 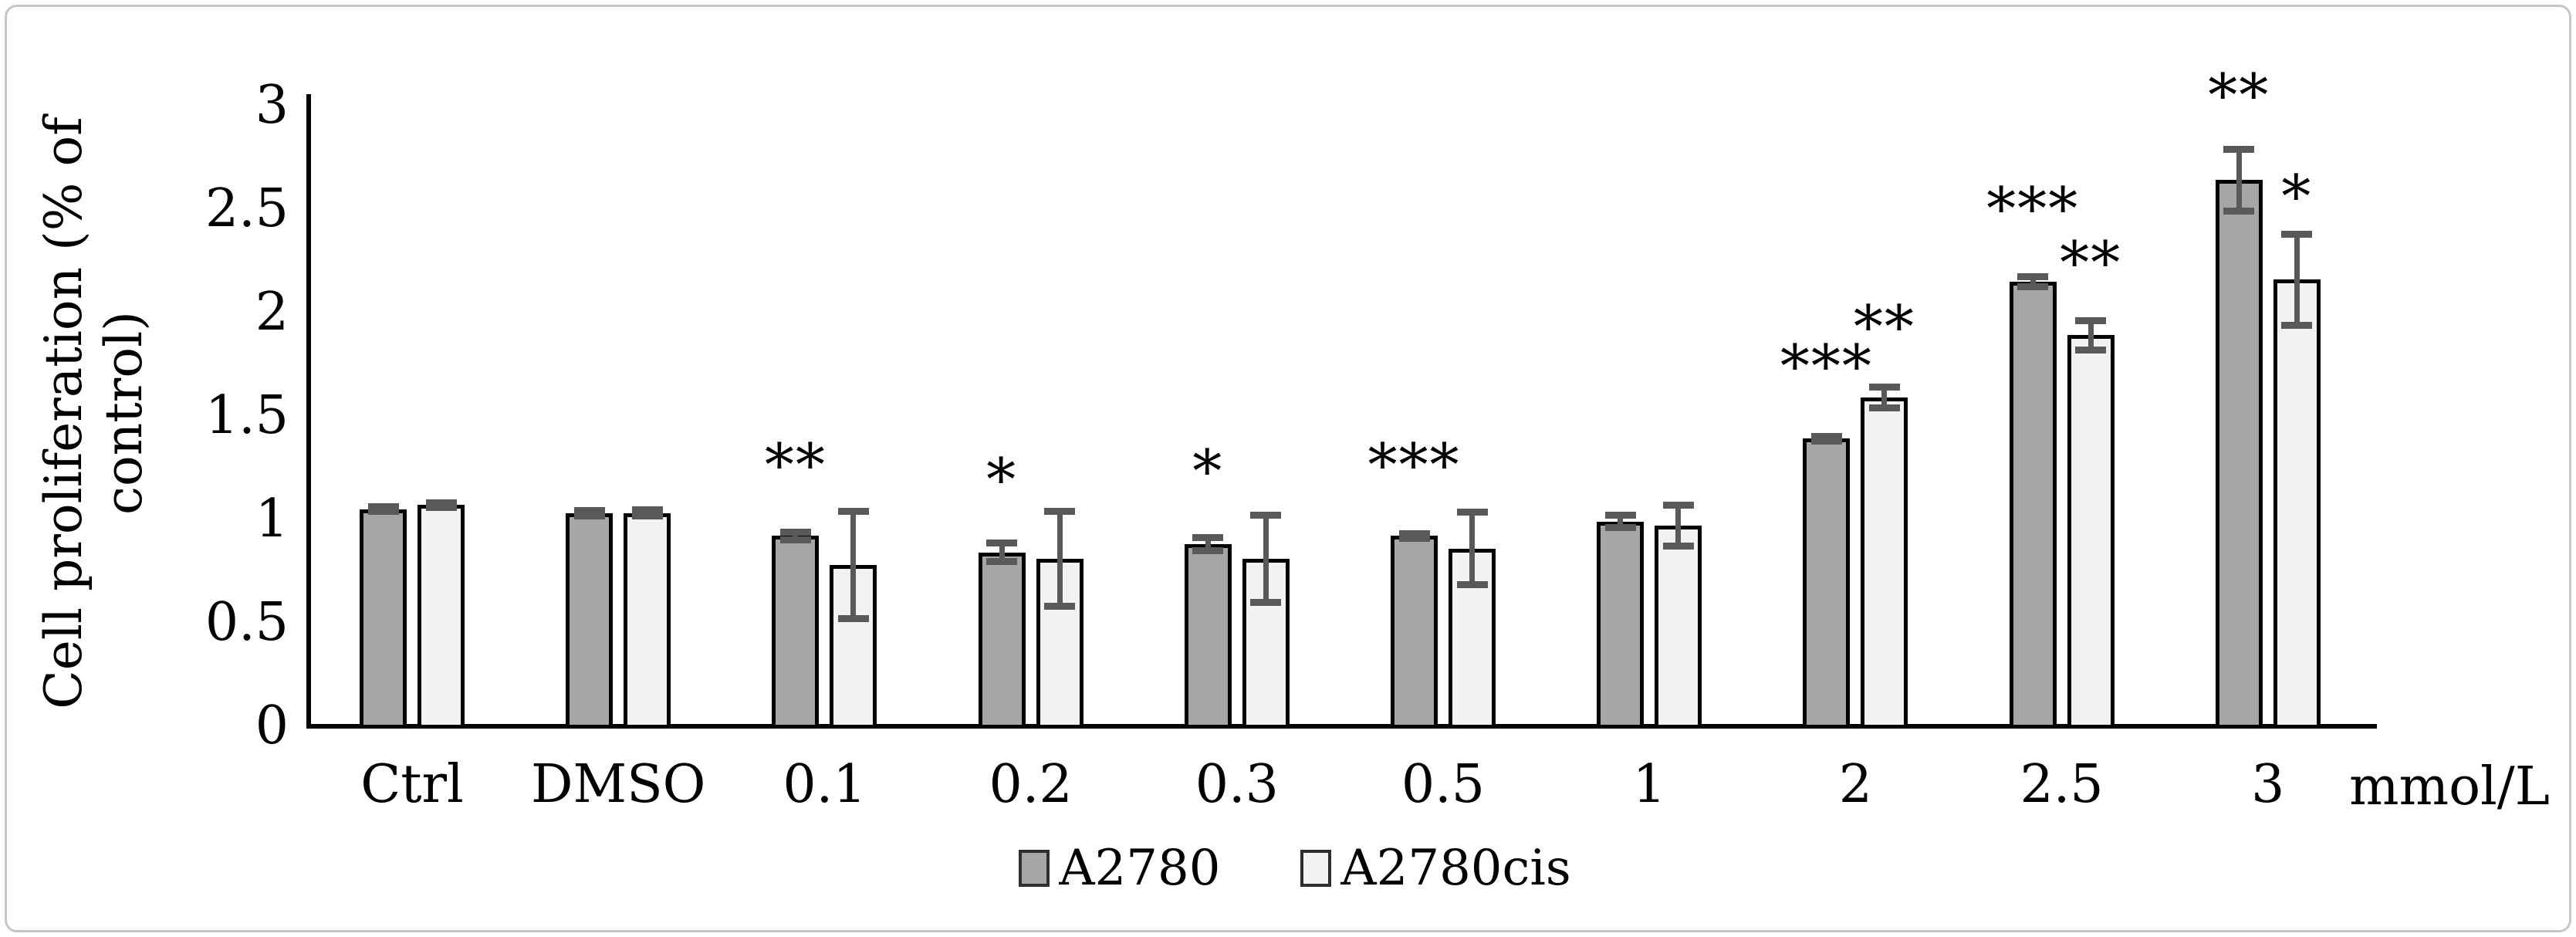 I want to click on legend-label-A2780cis: A2780cis, so click(x=1455, y=868).